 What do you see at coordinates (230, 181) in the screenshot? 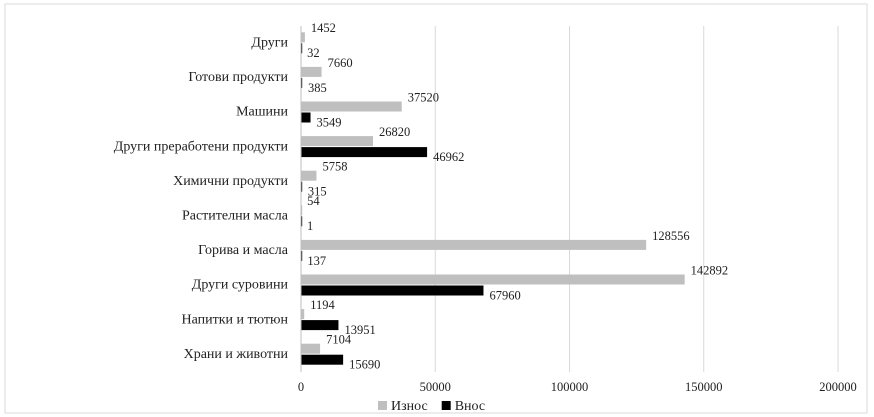
I see `y-tick-label: Химични продукти` at bounding box center [230, 181].